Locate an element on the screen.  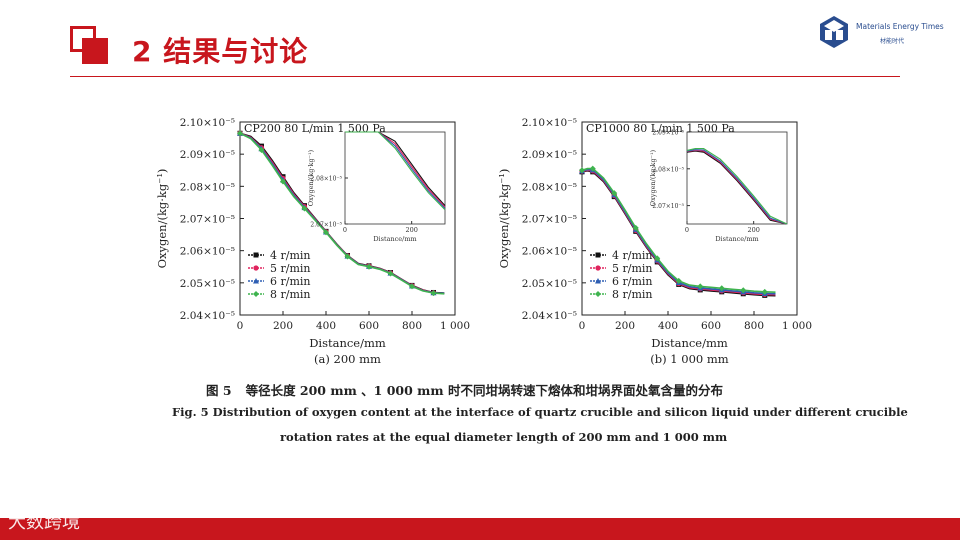
chart1-inset-y-label: Oxygen/(kg·kg⁻¹) is located at coordinates (311, 177).